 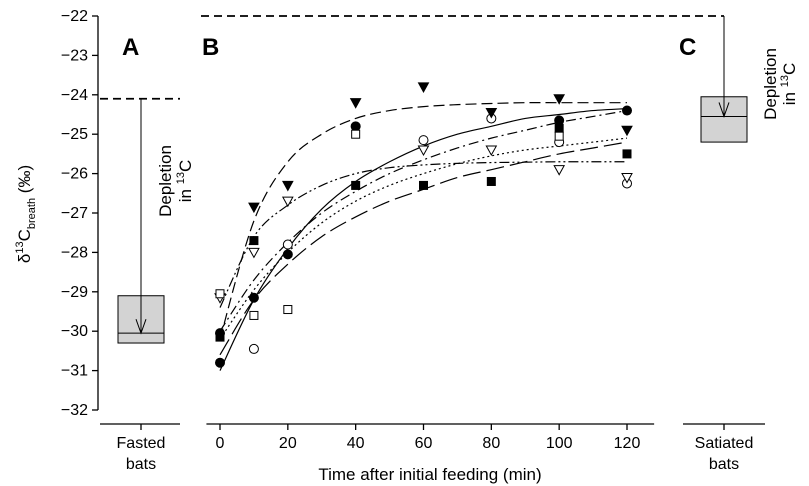 What do you see at coordinates (74, 16) in the screenshot?
I see `y-tick-label: −22` at bounding box center [74, 16].